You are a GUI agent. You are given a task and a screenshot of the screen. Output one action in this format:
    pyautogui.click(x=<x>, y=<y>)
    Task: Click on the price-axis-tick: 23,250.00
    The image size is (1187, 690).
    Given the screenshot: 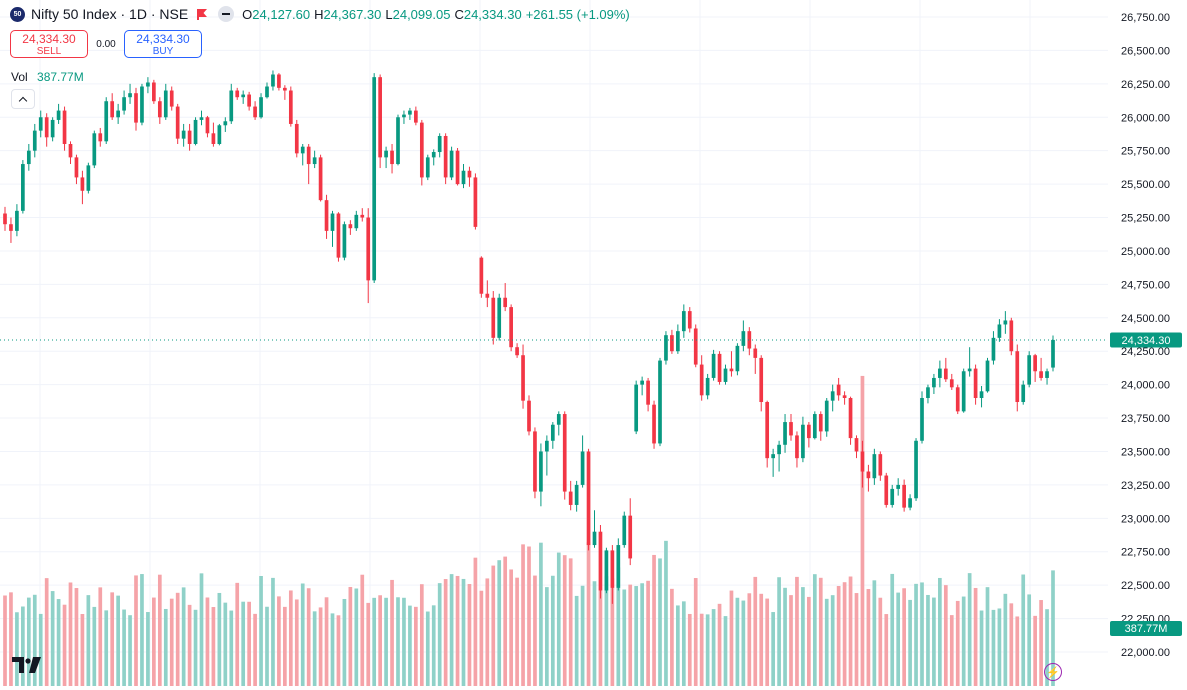 What is the action you would take?
    pyautogui.click(x=1145, y=486)
    